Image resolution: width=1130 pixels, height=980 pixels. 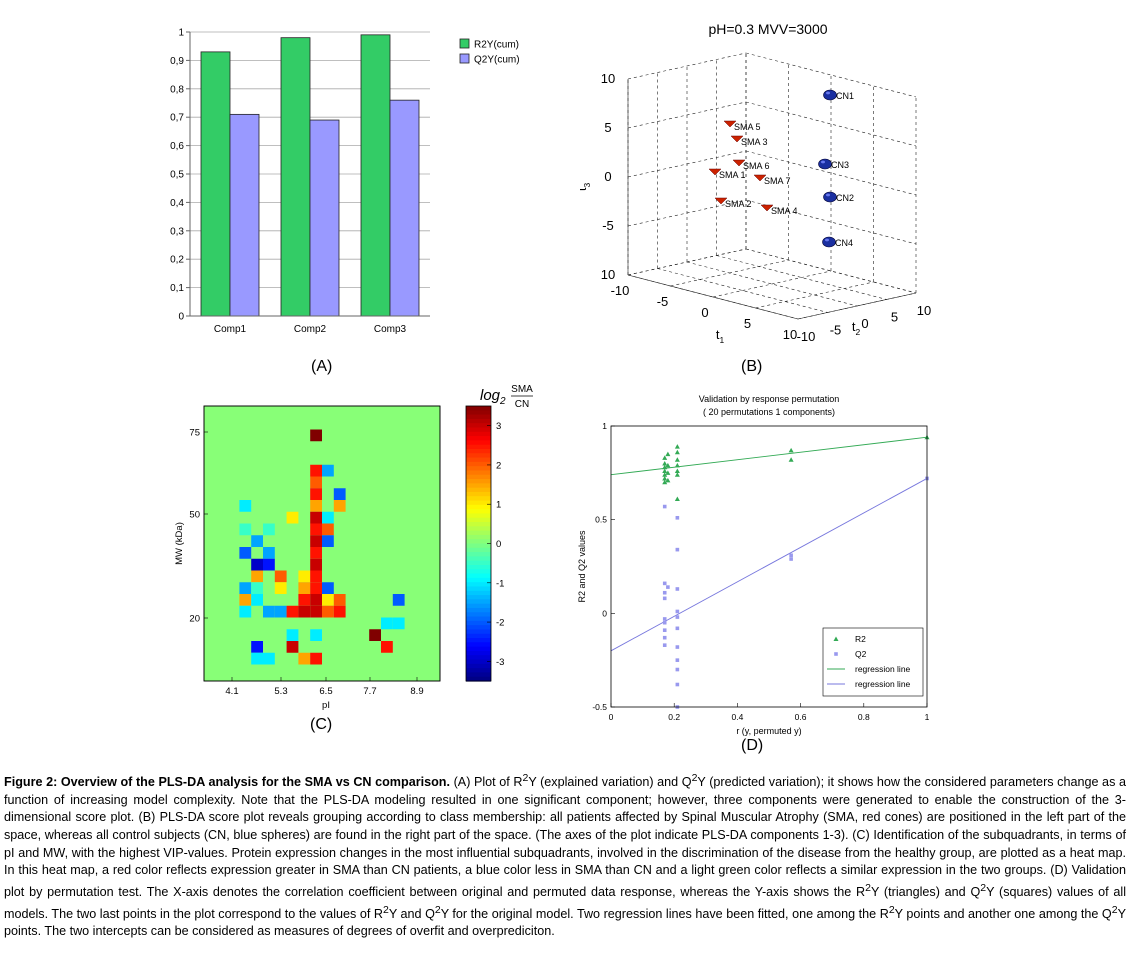 What do you see at coordinates (620, 290) in the screenshot?
I see `x-tick-label: -10` at bounding box center [620, 290].